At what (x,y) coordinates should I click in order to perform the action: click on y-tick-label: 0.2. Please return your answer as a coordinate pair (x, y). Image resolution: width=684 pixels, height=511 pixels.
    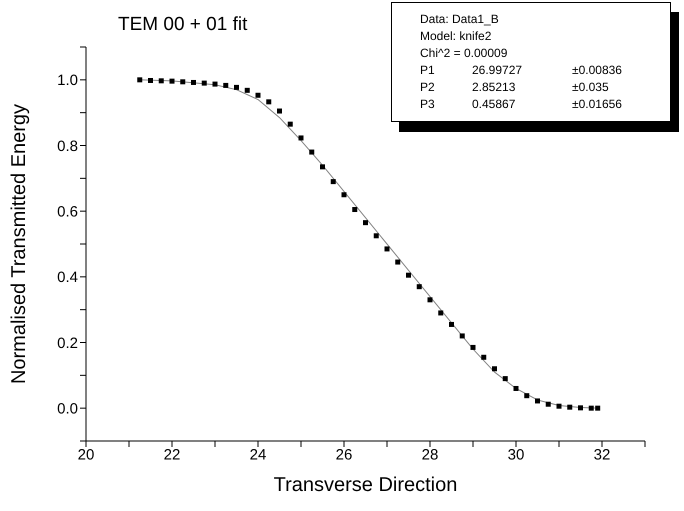
    Looking at the image, I should click on (67, 343).